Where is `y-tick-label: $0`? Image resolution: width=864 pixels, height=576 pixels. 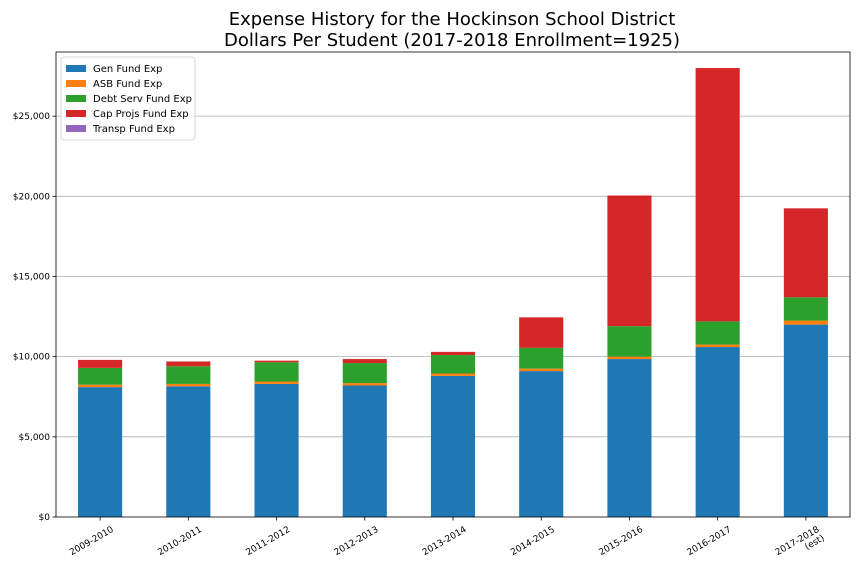
y-tick-label: $0 is located at coordinates (45, 518).